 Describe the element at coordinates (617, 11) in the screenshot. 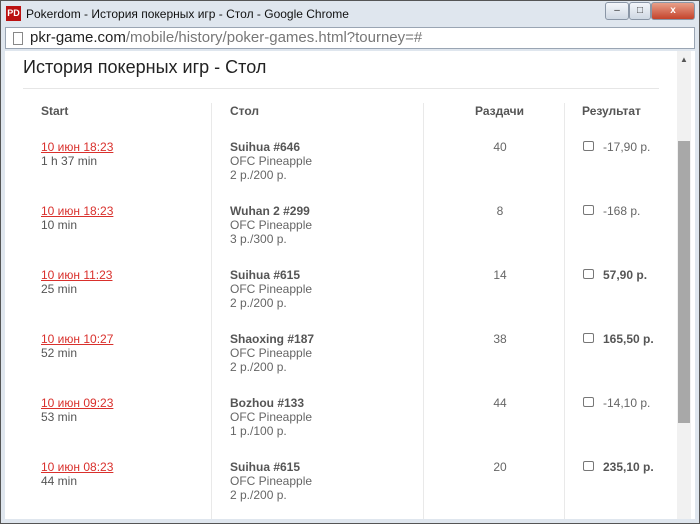

I see `minimize-button: –` at that location.